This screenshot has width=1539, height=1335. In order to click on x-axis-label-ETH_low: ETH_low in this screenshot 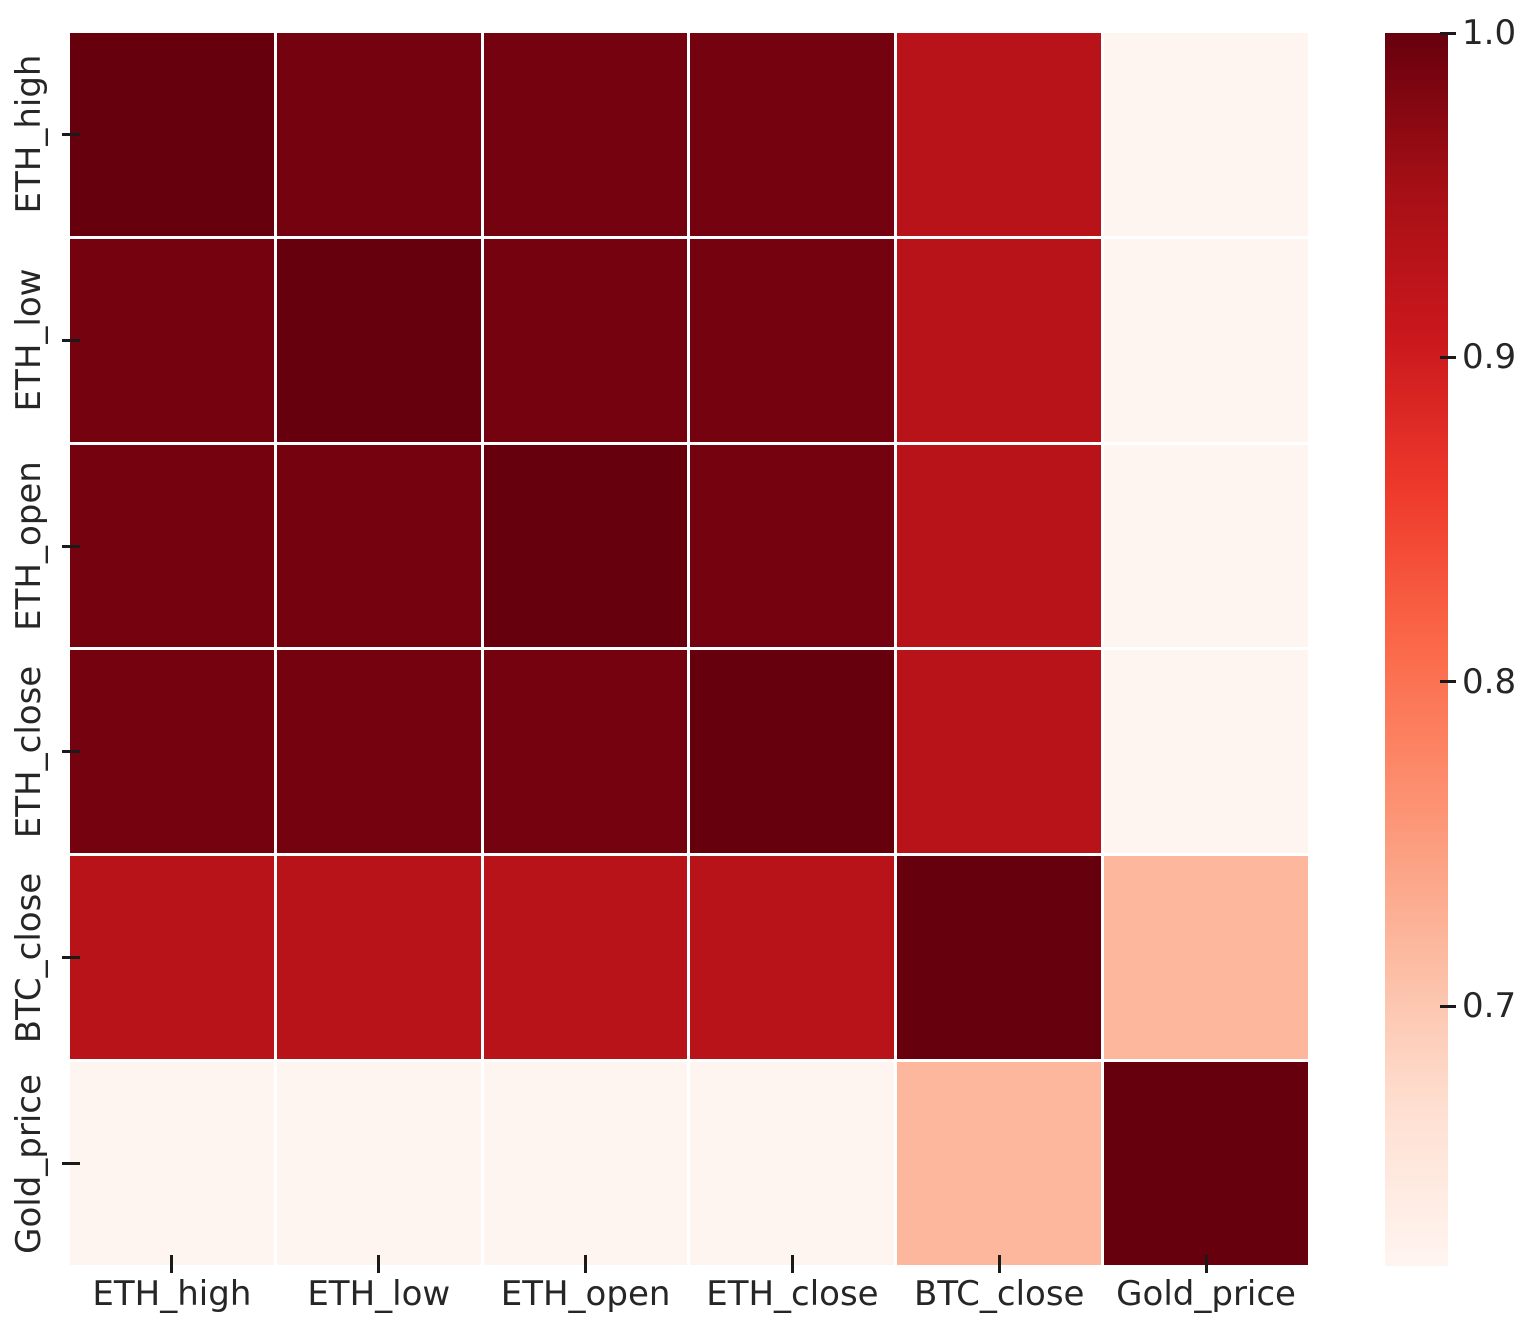, I will do `click(379, 1294)`.